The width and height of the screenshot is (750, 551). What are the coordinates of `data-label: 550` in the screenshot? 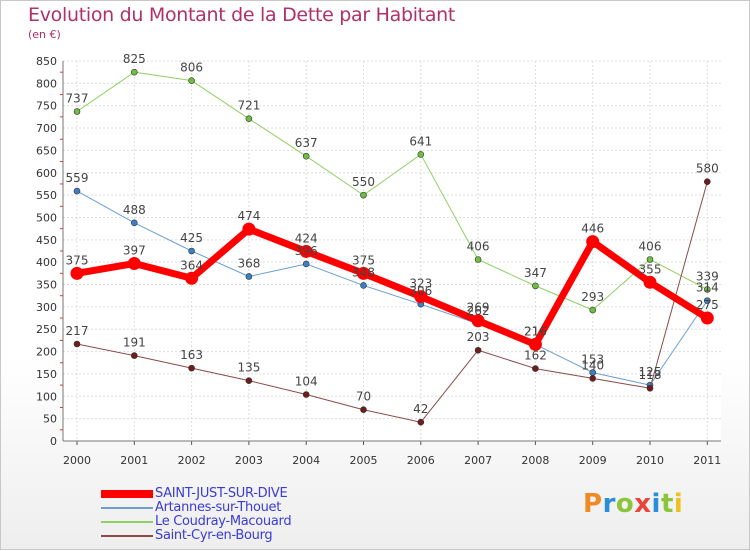 It's located at (363, 182).